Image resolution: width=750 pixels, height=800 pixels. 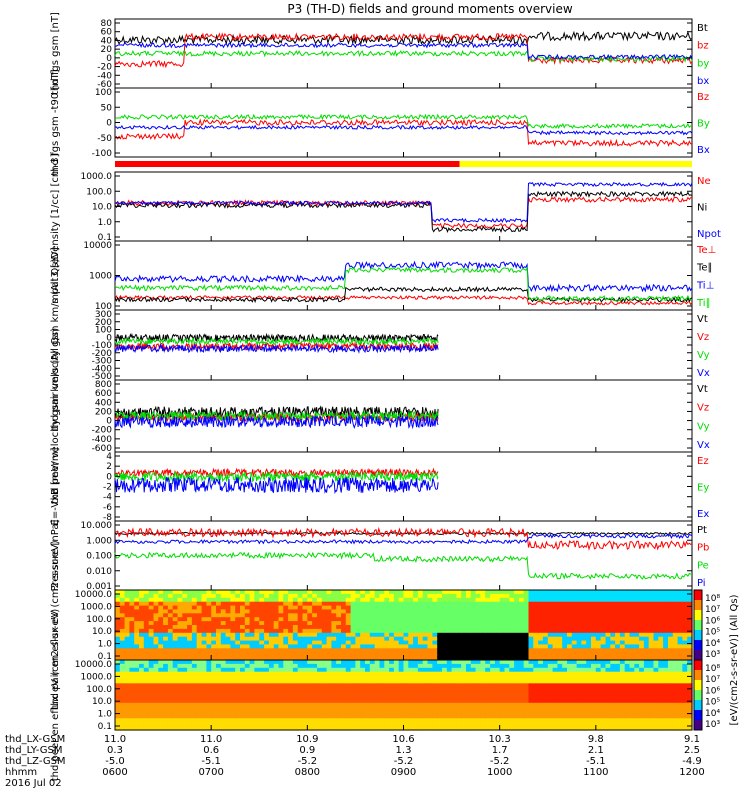 What do you see at coordinates (104, 85) in the screenshot?
I see `y-tick-label: -60` at bounding box center [104, 85].